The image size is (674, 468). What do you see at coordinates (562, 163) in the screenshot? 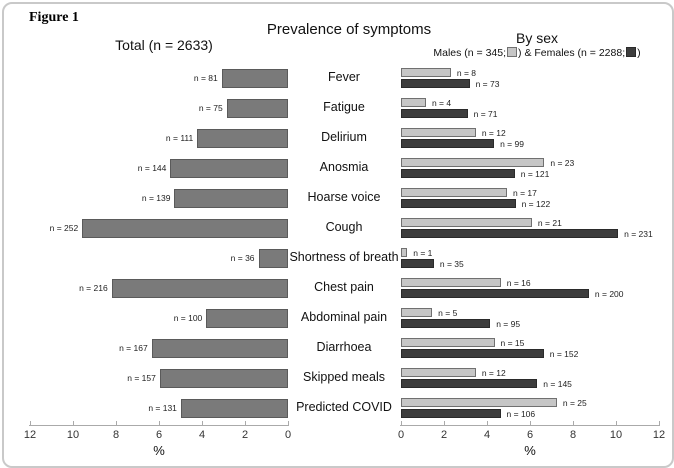
I see `males-bar-label-anosmia: n = 23` at bounding box center [562, 163].